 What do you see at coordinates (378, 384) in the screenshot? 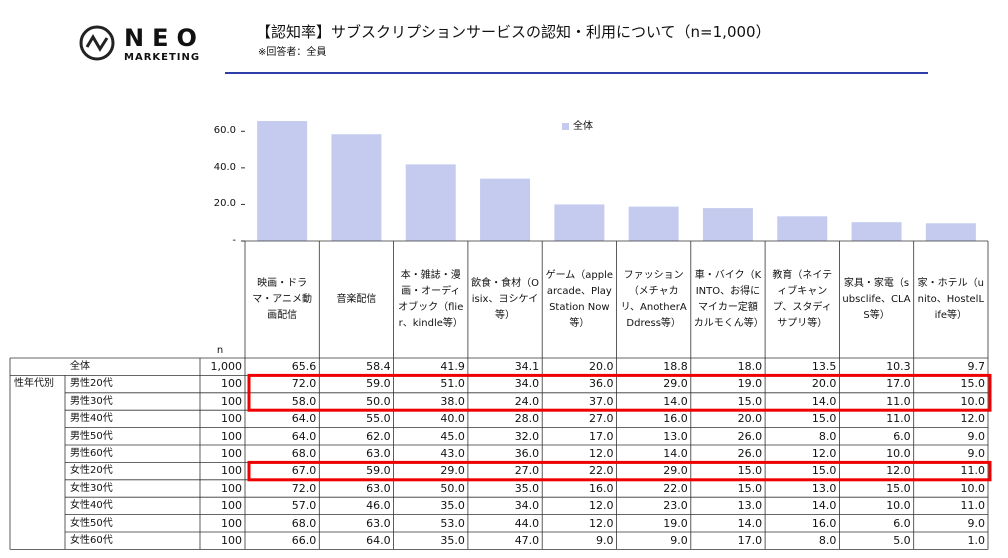
I see `cell: 59.0` at bounding box center [378, 384].